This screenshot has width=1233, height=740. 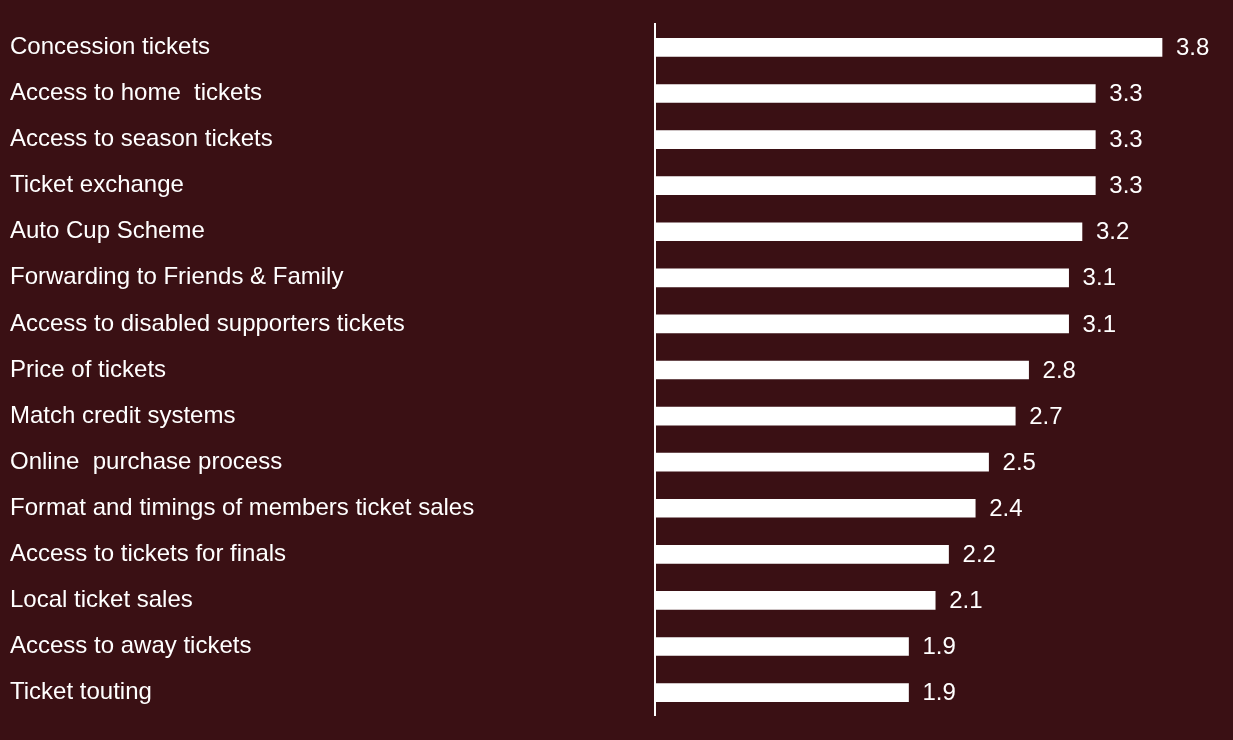 What do you see at coordinates (1019, 461) in the screenshot?
I see `data-label: 2.5` at bounding box center [1019, 461].